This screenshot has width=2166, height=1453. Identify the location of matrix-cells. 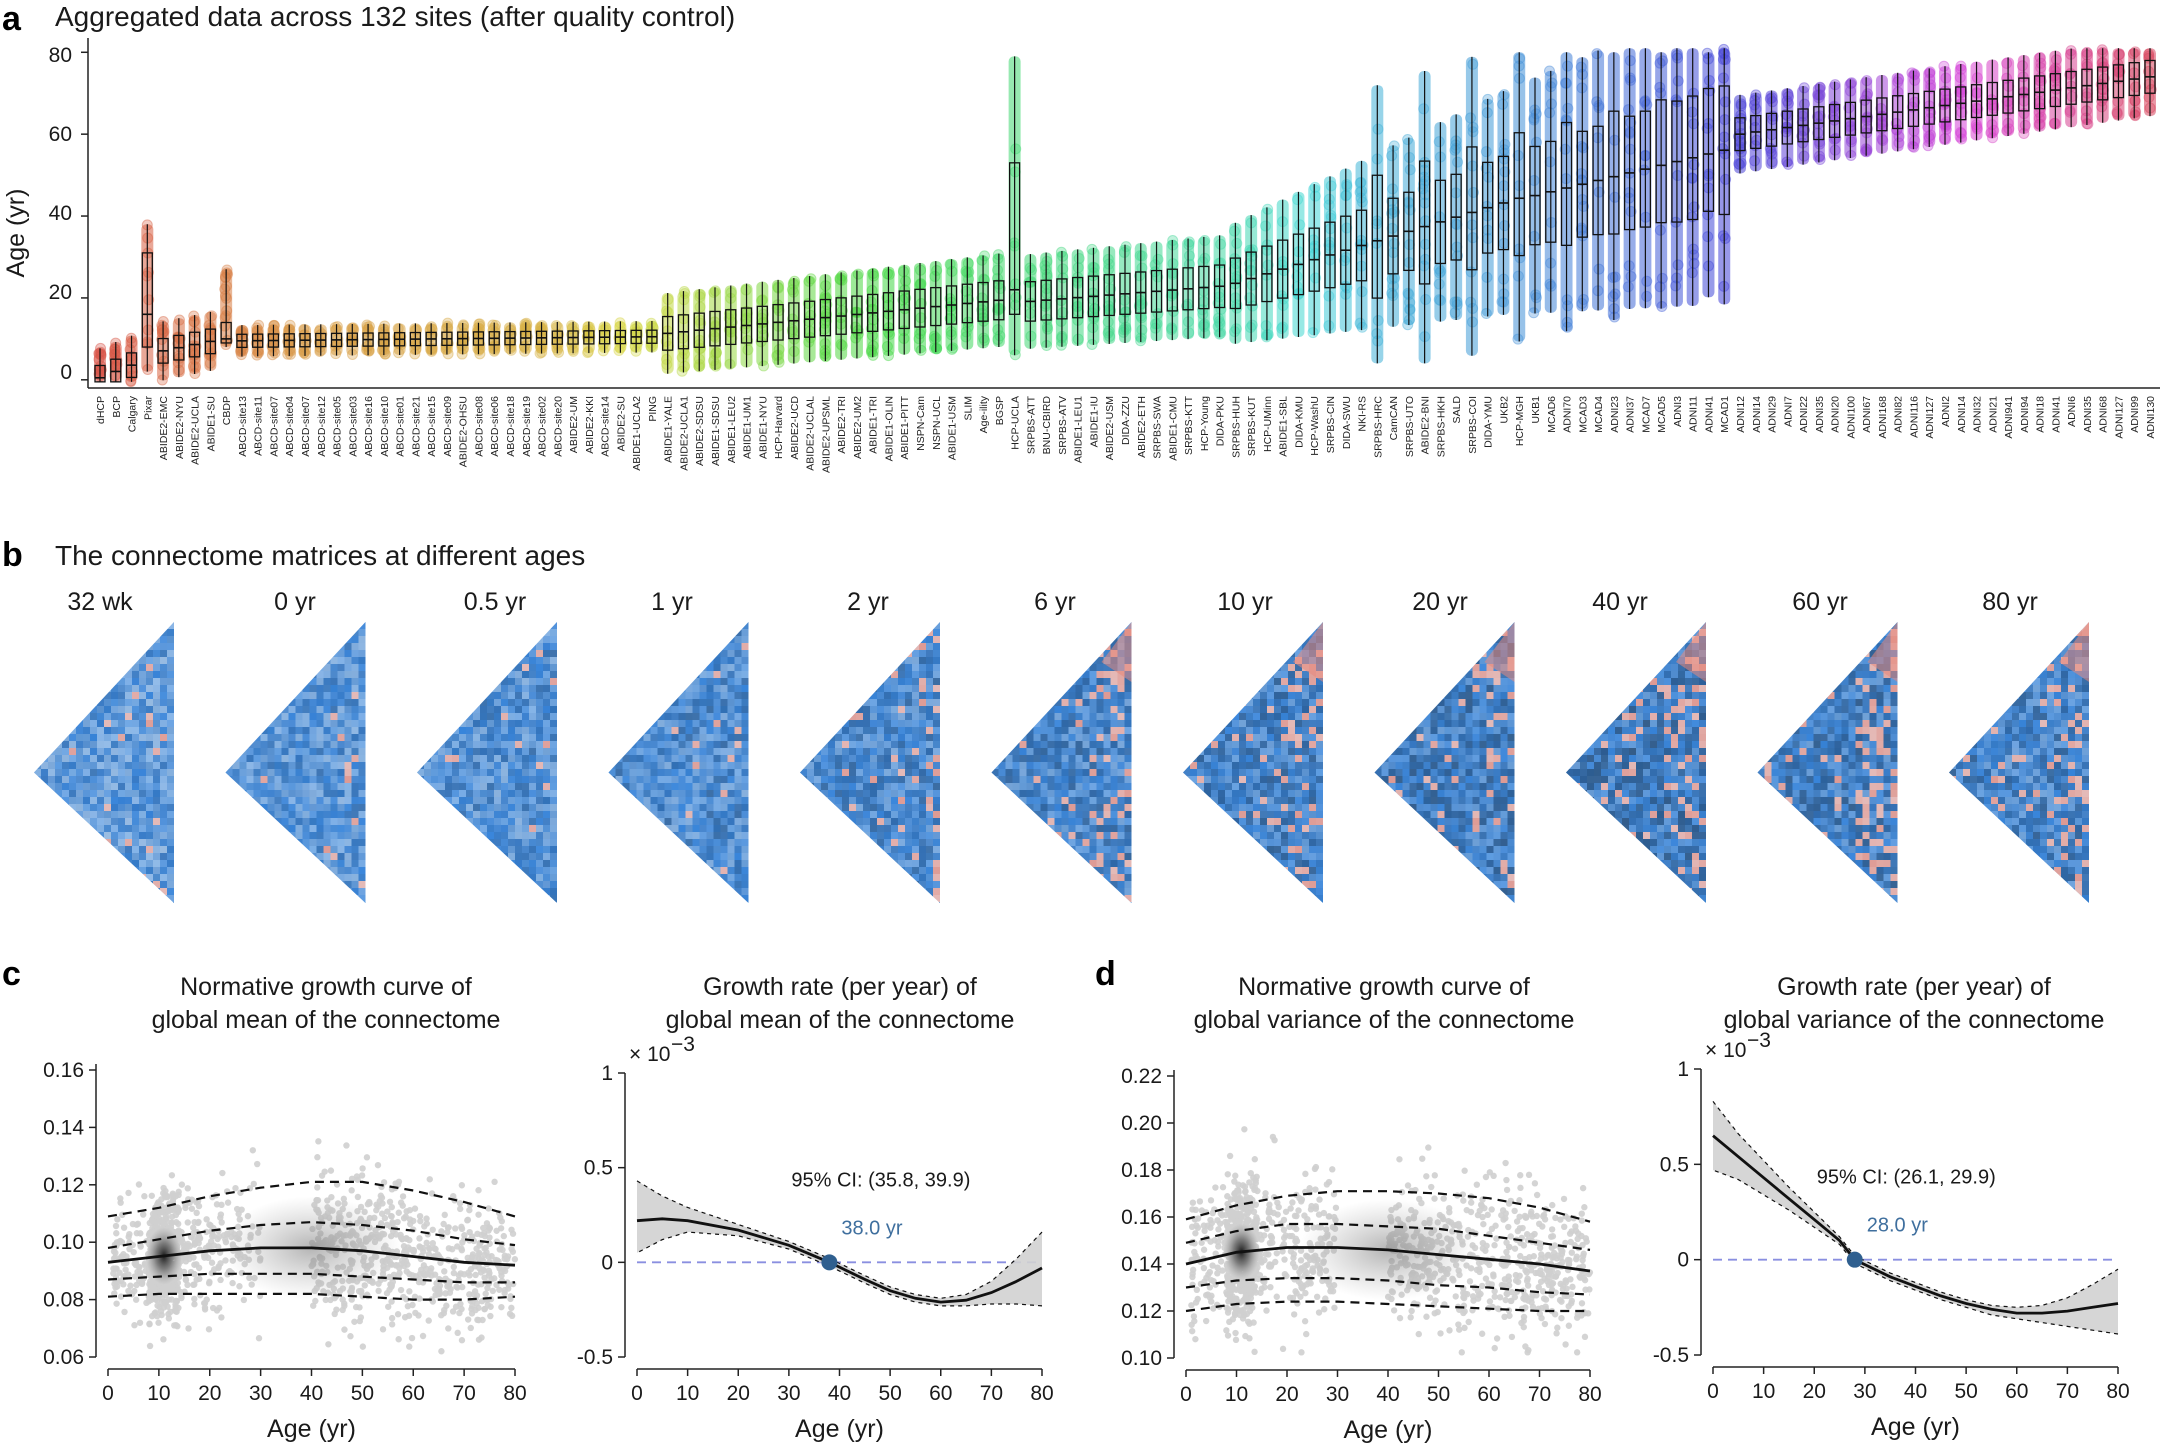
(104, 762).